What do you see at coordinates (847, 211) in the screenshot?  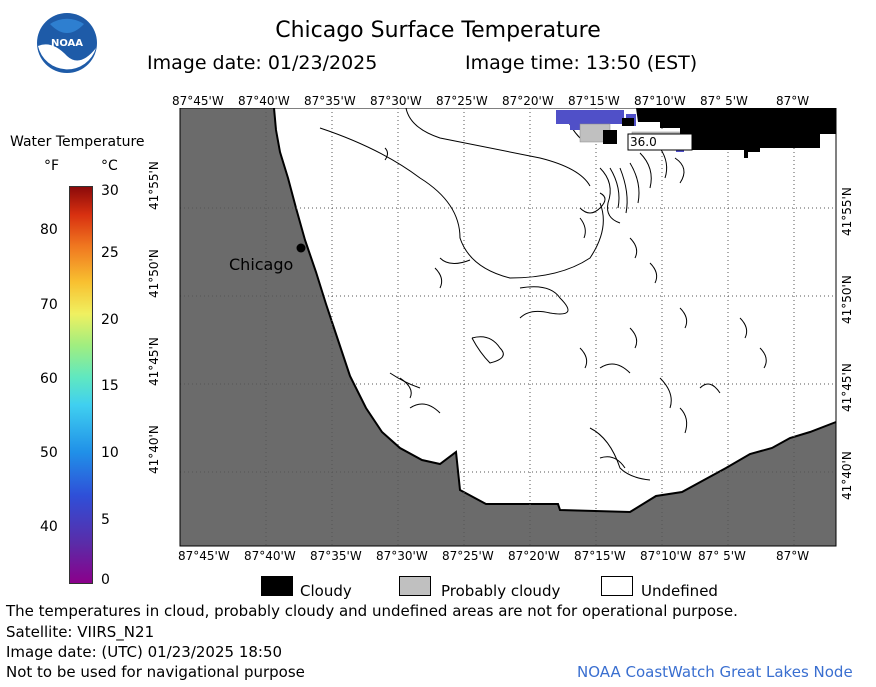 I see `lat-label-right: 41°55'N` at bounding box center [847, 211].